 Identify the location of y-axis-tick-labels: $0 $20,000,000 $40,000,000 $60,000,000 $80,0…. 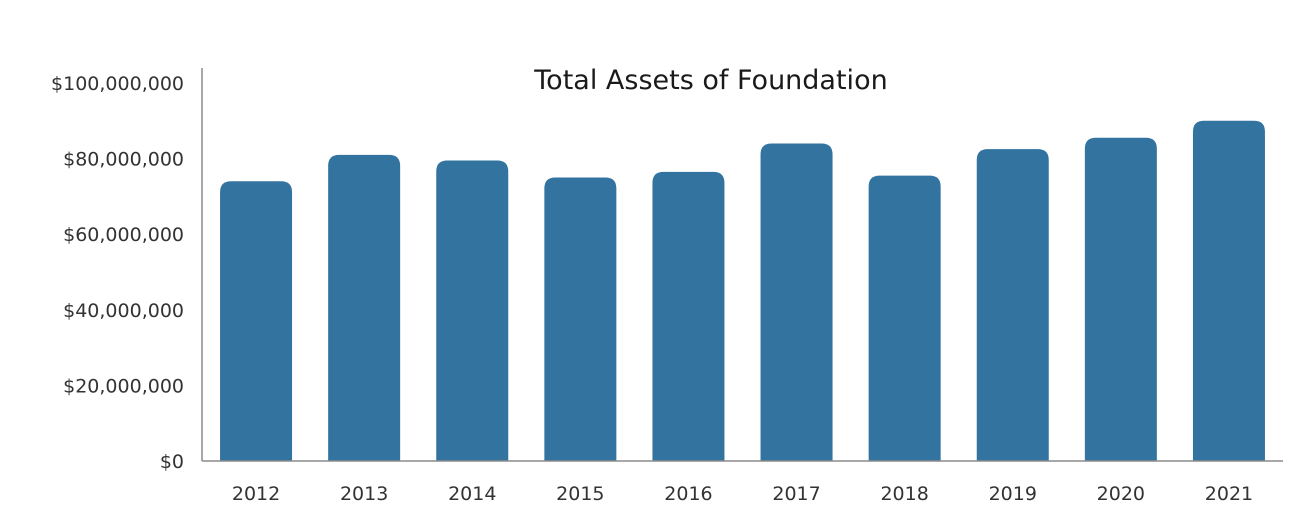
(117, 273).